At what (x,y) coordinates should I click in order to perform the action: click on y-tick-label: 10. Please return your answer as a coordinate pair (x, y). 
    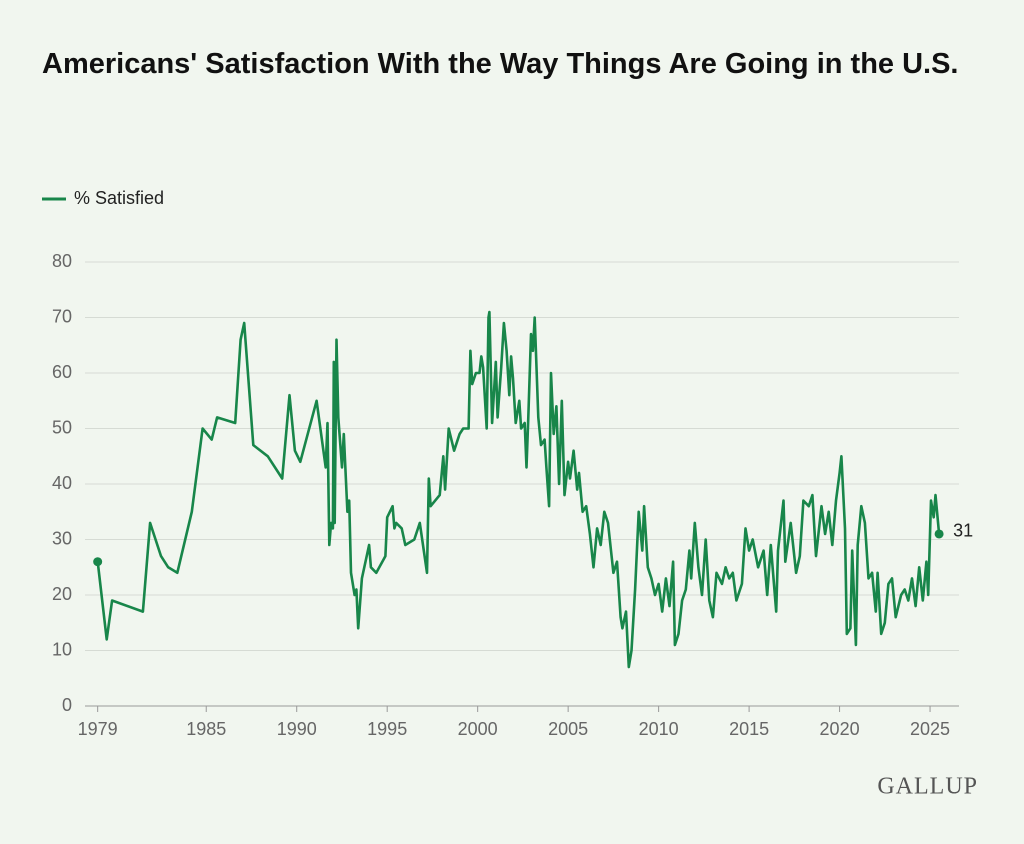
    Looking at the image, I should click on (62, 649).